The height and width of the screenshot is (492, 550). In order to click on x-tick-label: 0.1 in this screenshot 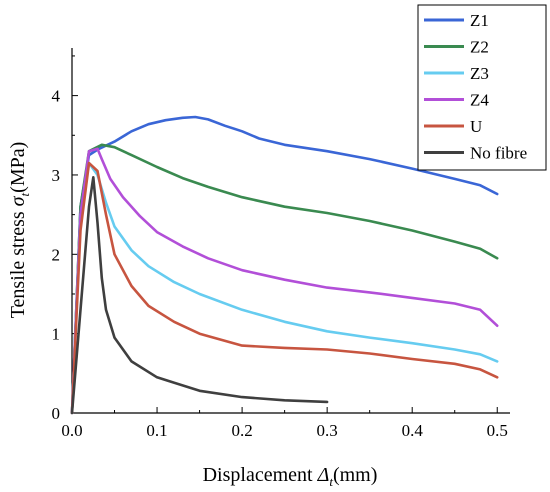, I will do `click(156, 430)`.